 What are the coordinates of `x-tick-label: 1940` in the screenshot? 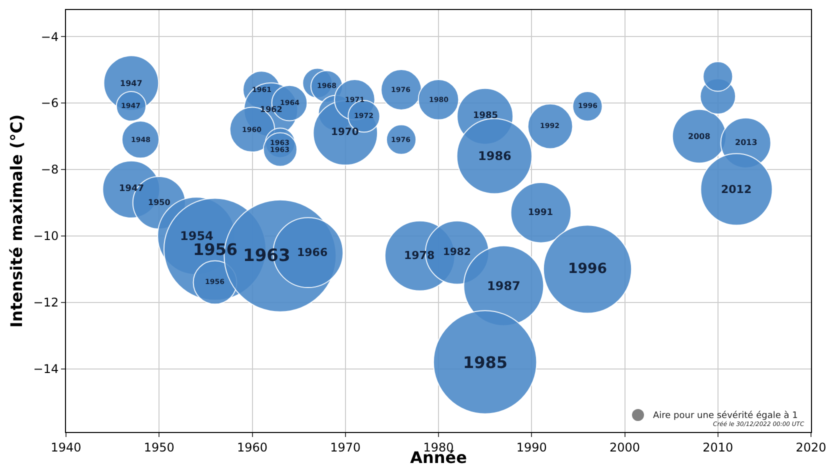 It's located at (66, 447).